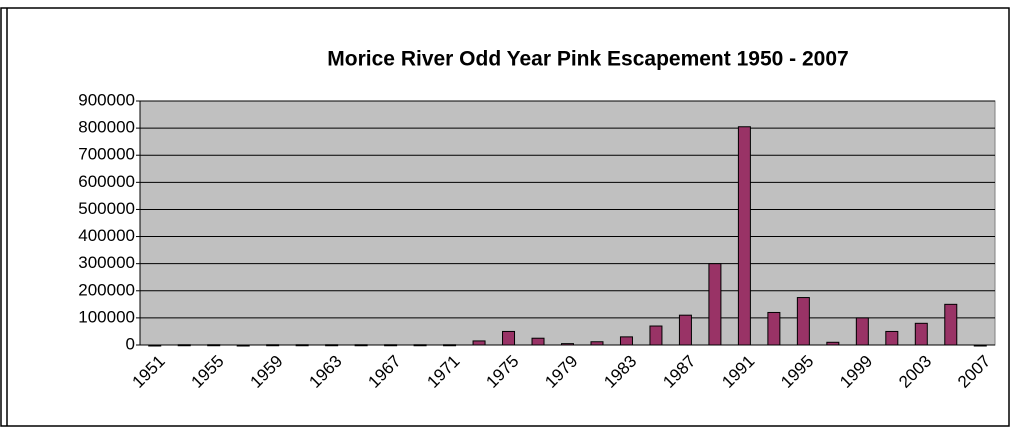  What do you see at coordinates (974, 372) in the screenshot?
I see `x-tick-label: 2007` at bounding box center [974, 372].